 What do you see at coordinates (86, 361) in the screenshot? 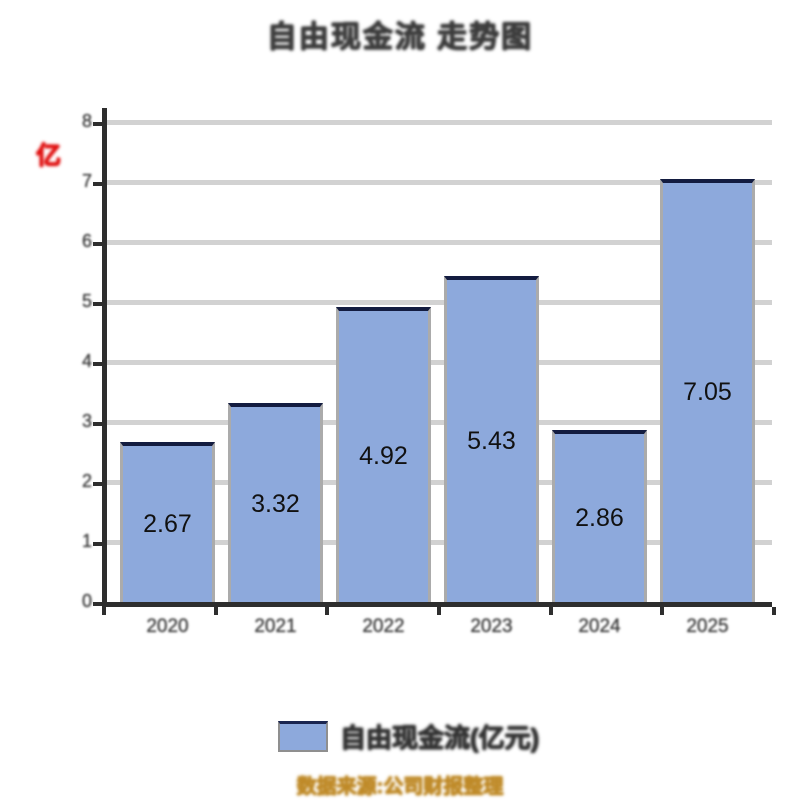
I see `y-tick-label-4: 4` at bounding box center [86, 361].